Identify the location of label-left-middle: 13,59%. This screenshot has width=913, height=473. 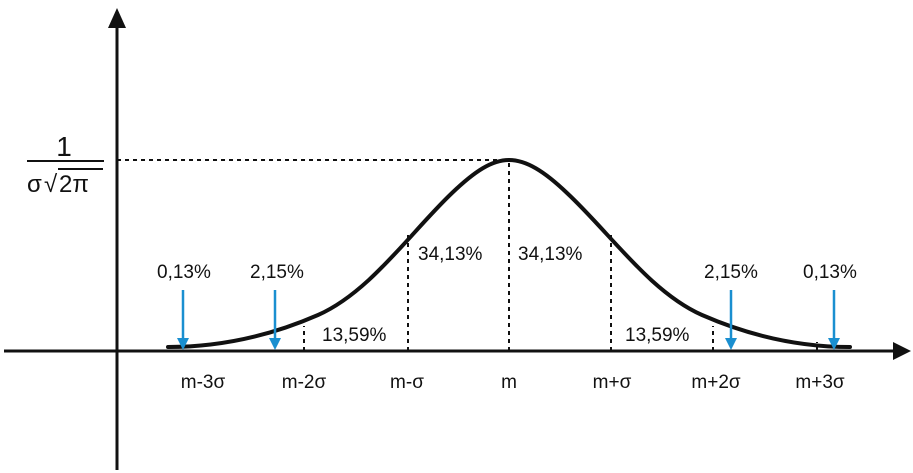
(354, 335).